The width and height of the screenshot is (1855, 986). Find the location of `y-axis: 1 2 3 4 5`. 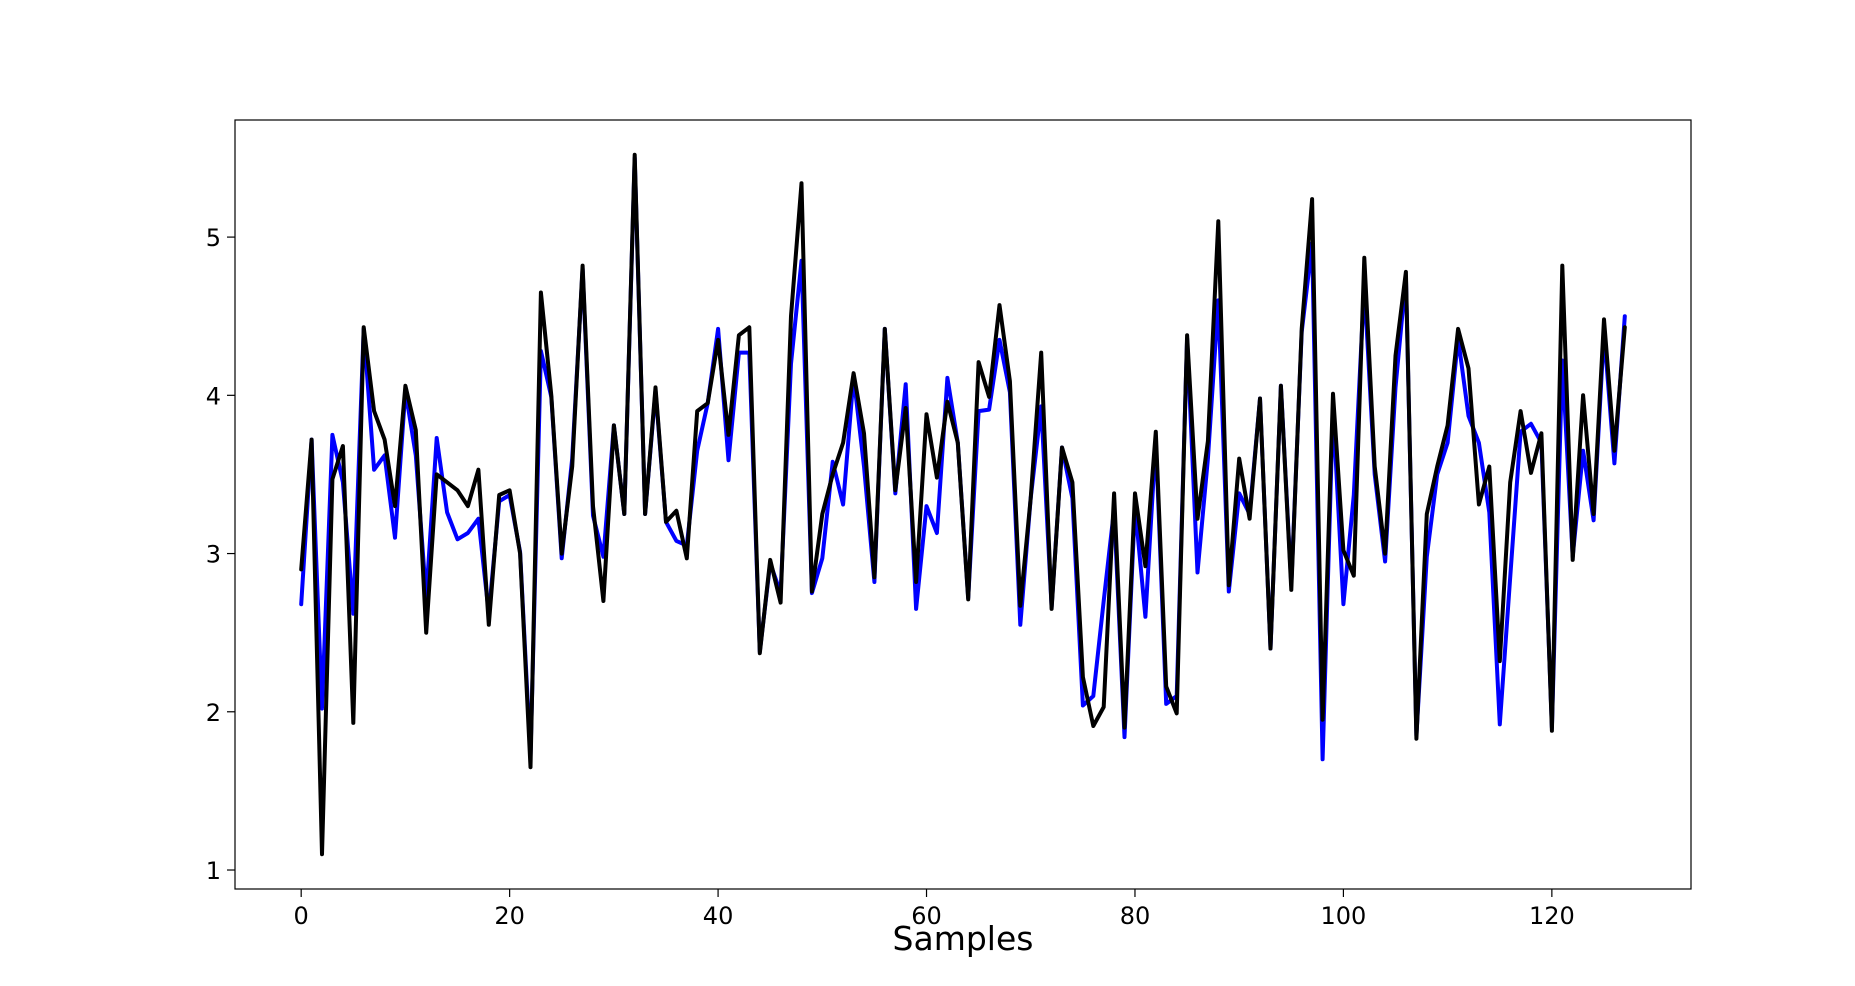

y-axis: 1 2 3 4 5 is located at coordinates (220, 554).